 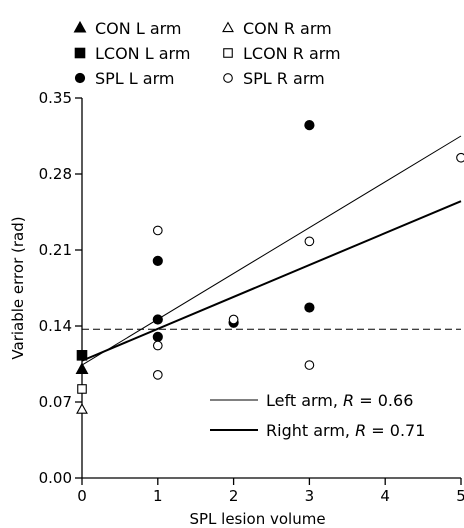 I want to click on y-ticks: 0.00 0.07 0.14 0.21 0.28 0.35, so click(x=60, y=288).